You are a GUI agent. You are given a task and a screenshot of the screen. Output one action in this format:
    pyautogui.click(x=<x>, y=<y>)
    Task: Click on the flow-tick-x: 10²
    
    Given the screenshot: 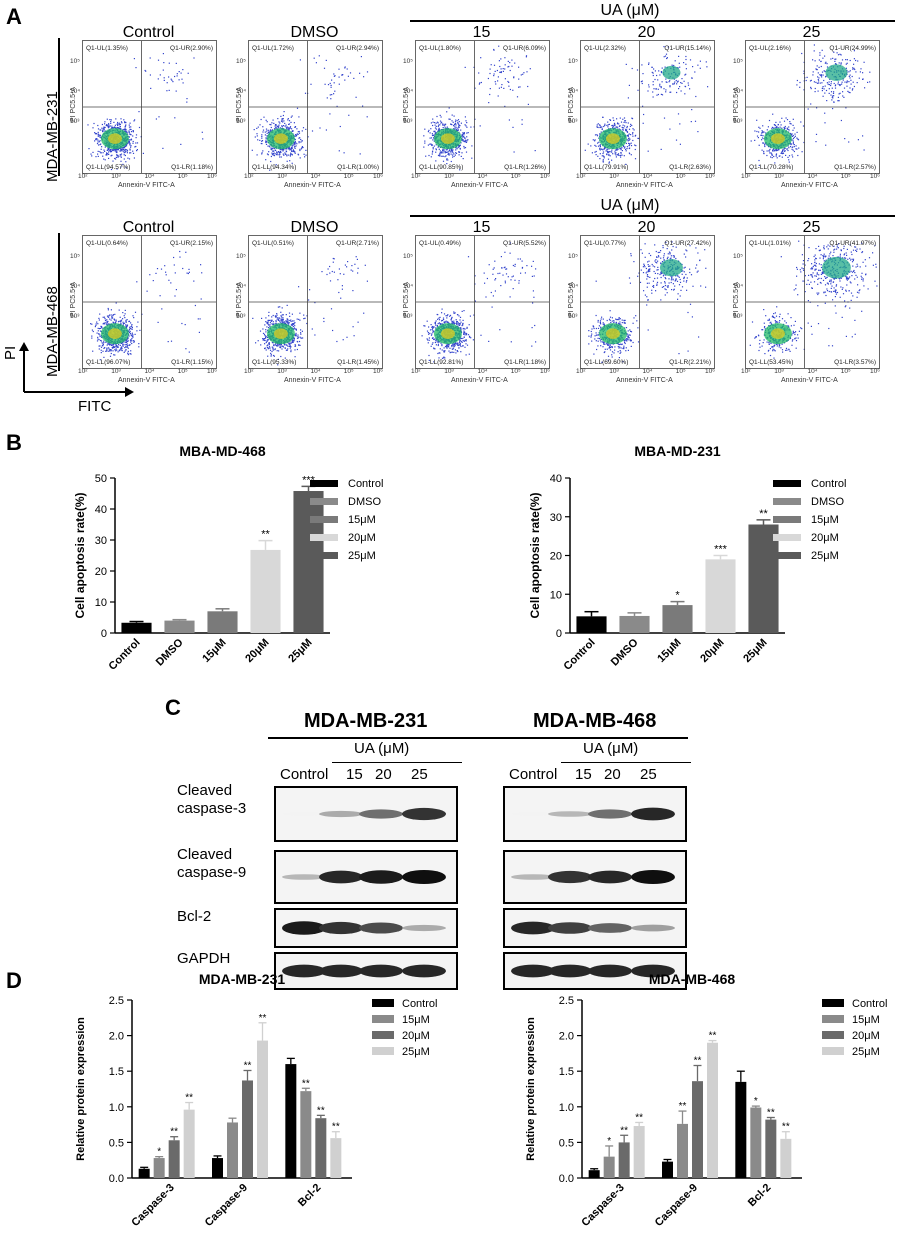 What is the action you would take?
    pyautogui.click(x=581, y=176)
    